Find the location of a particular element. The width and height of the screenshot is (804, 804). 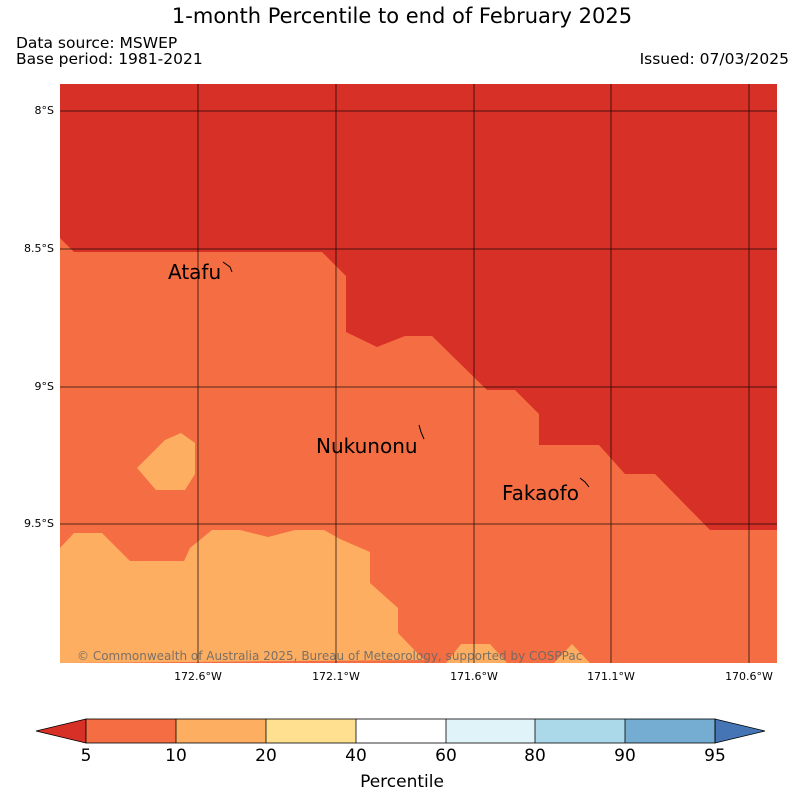

colorbar-tick-80: 80 is located at coordinates (535, 756).